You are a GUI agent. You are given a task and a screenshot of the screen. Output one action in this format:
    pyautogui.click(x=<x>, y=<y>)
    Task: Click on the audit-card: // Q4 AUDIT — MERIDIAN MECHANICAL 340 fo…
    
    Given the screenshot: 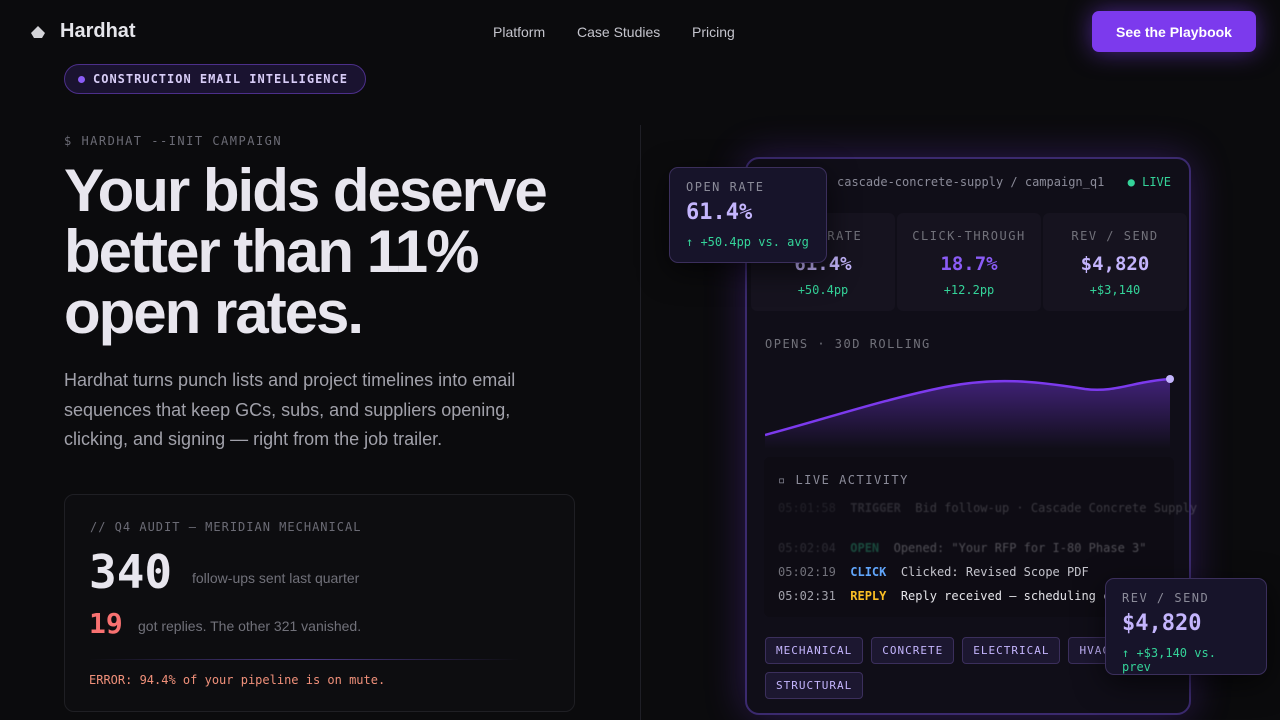 What is the action you would take?
    pyautogui.click(x=319, y=603)
    